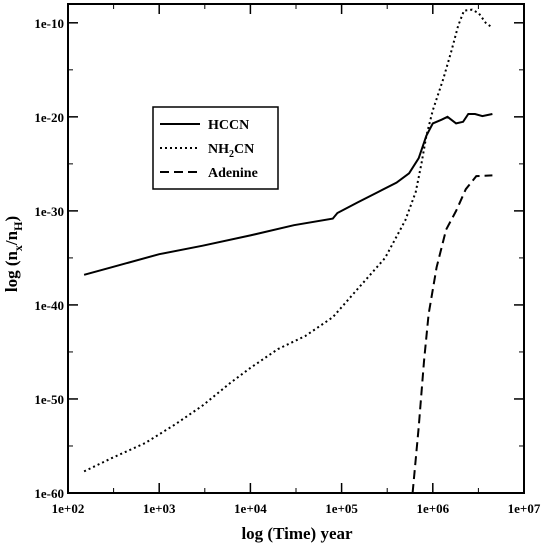  Describe the element at coordinates (13, 254) in the screenshot. I see `y-axis-label: log (nx/nH)` at that location.